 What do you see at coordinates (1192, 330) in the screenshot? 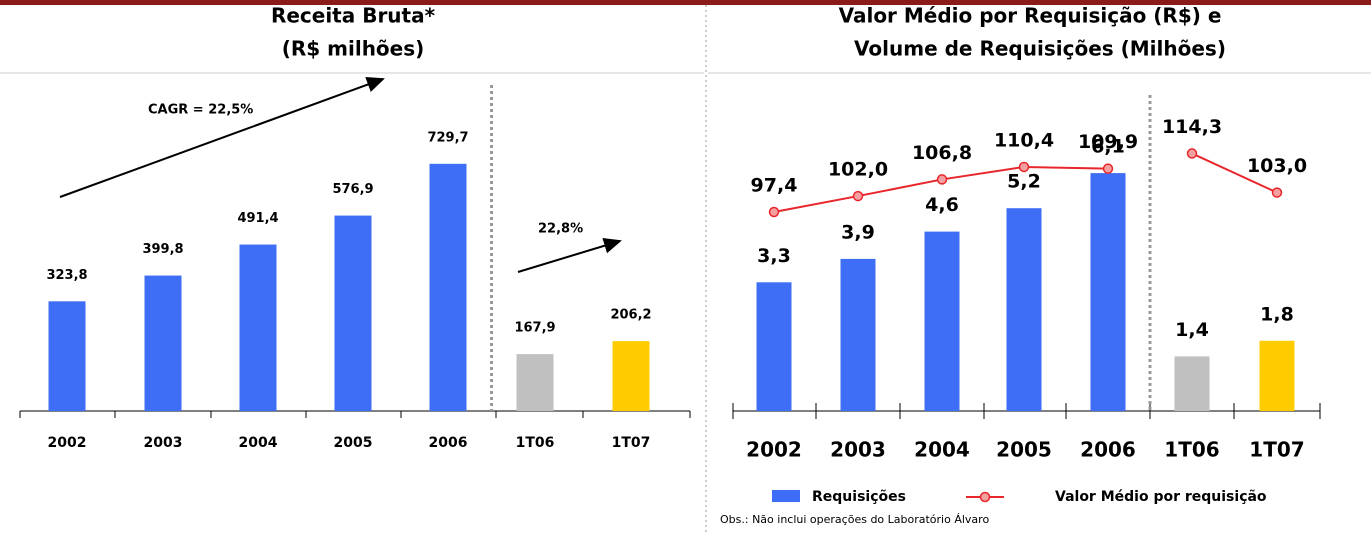
I see `value-label: 1,4` at bounding box center [1192, 330].